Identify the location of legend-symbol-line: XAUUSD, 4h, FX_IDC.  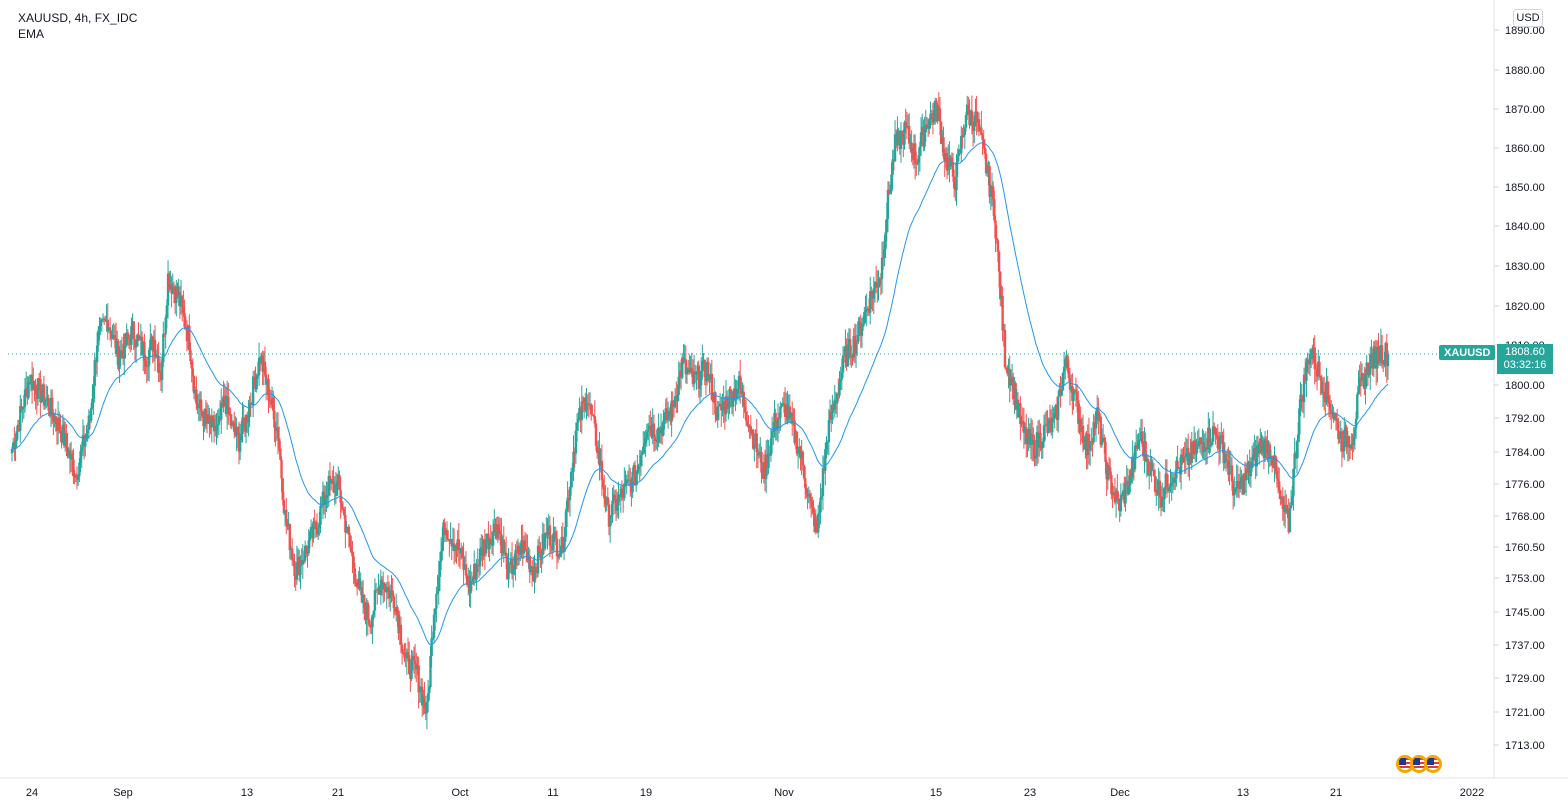
(78, 18).